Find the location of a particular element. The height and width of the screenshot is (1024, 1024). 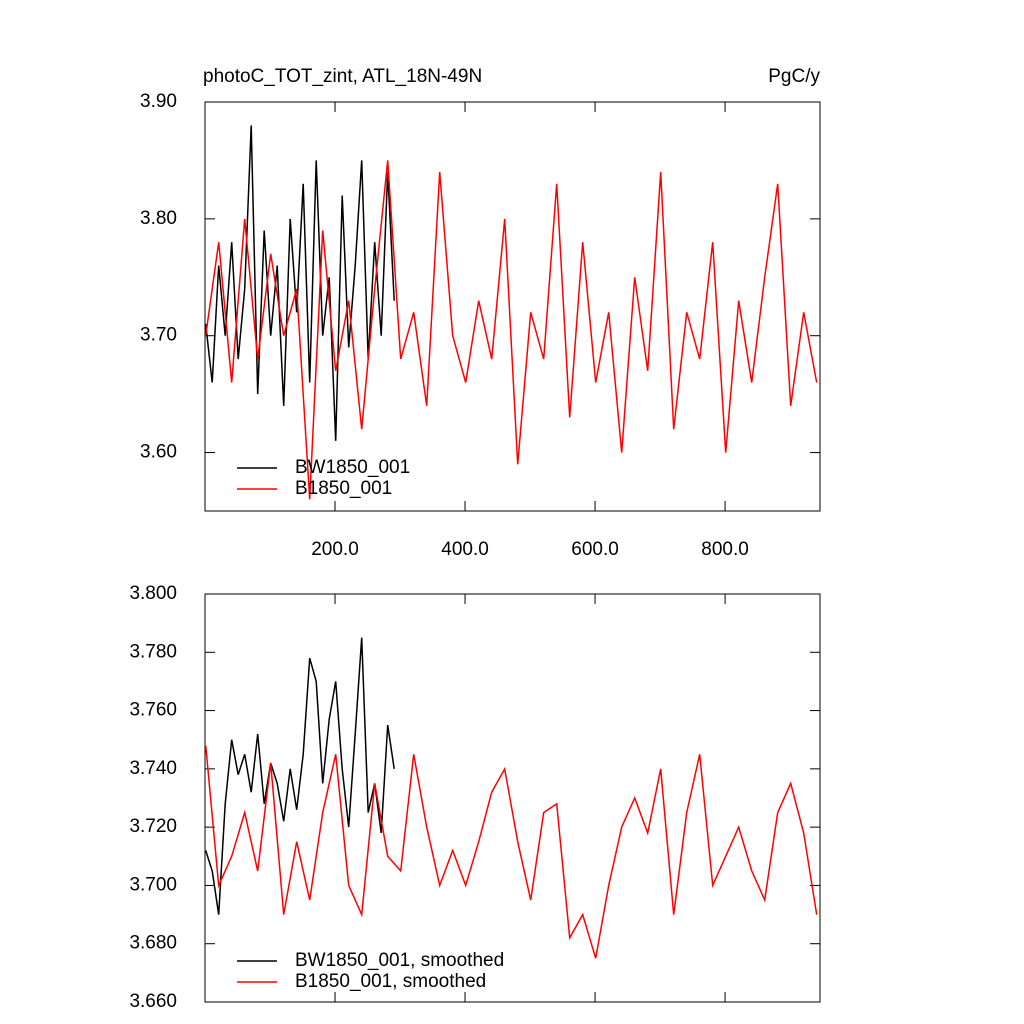

legend-label: B1850_001 is located at coordinates (343, 488).